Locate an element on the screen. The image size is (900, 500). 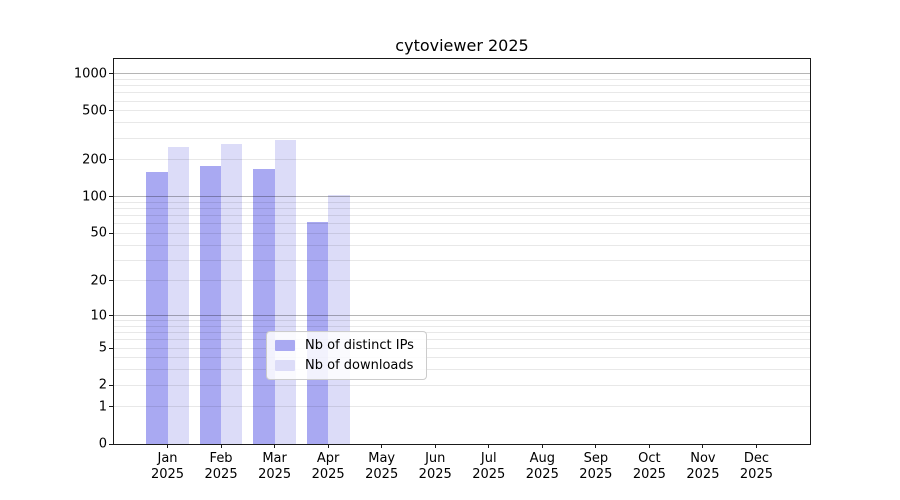
y-tick-label: 1 is located at coordinates (102, 407).